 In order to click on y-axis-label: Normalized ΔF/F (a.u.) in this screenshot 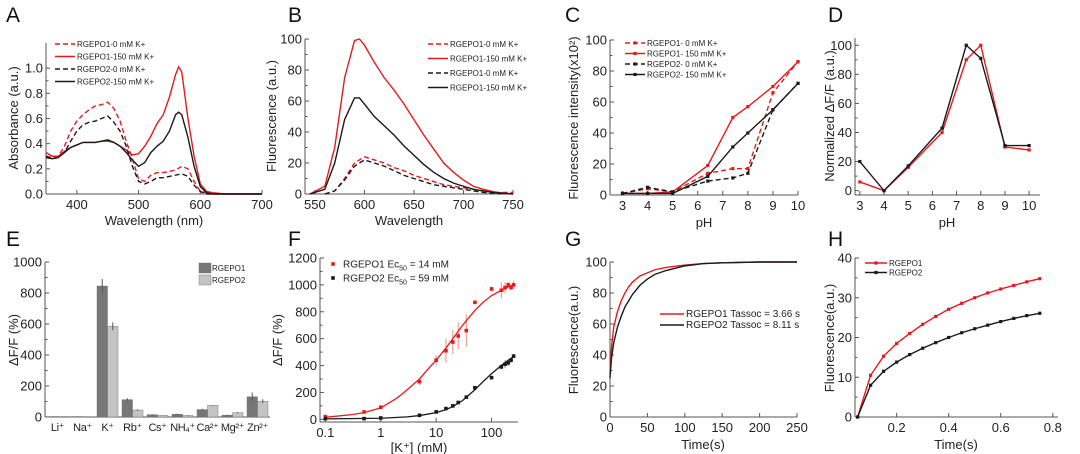, I will do `click(829, 116)`.